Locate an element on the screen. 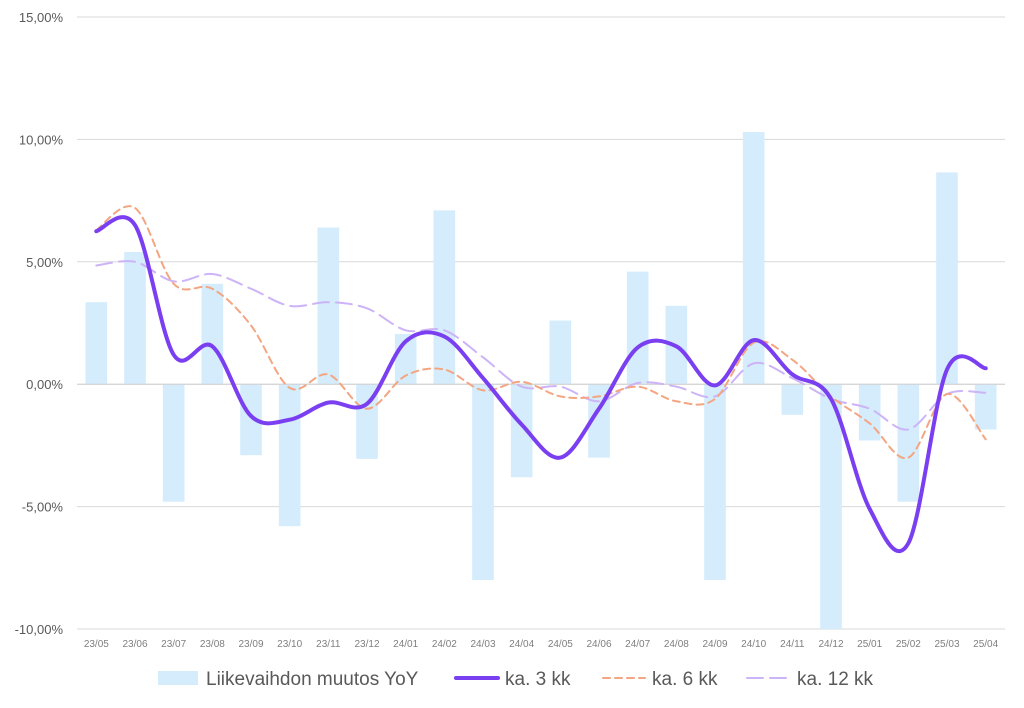 The width and height of the screenshot is (1024, 708). y-tick-label: 10,00% is located at coordinates (41, 139).